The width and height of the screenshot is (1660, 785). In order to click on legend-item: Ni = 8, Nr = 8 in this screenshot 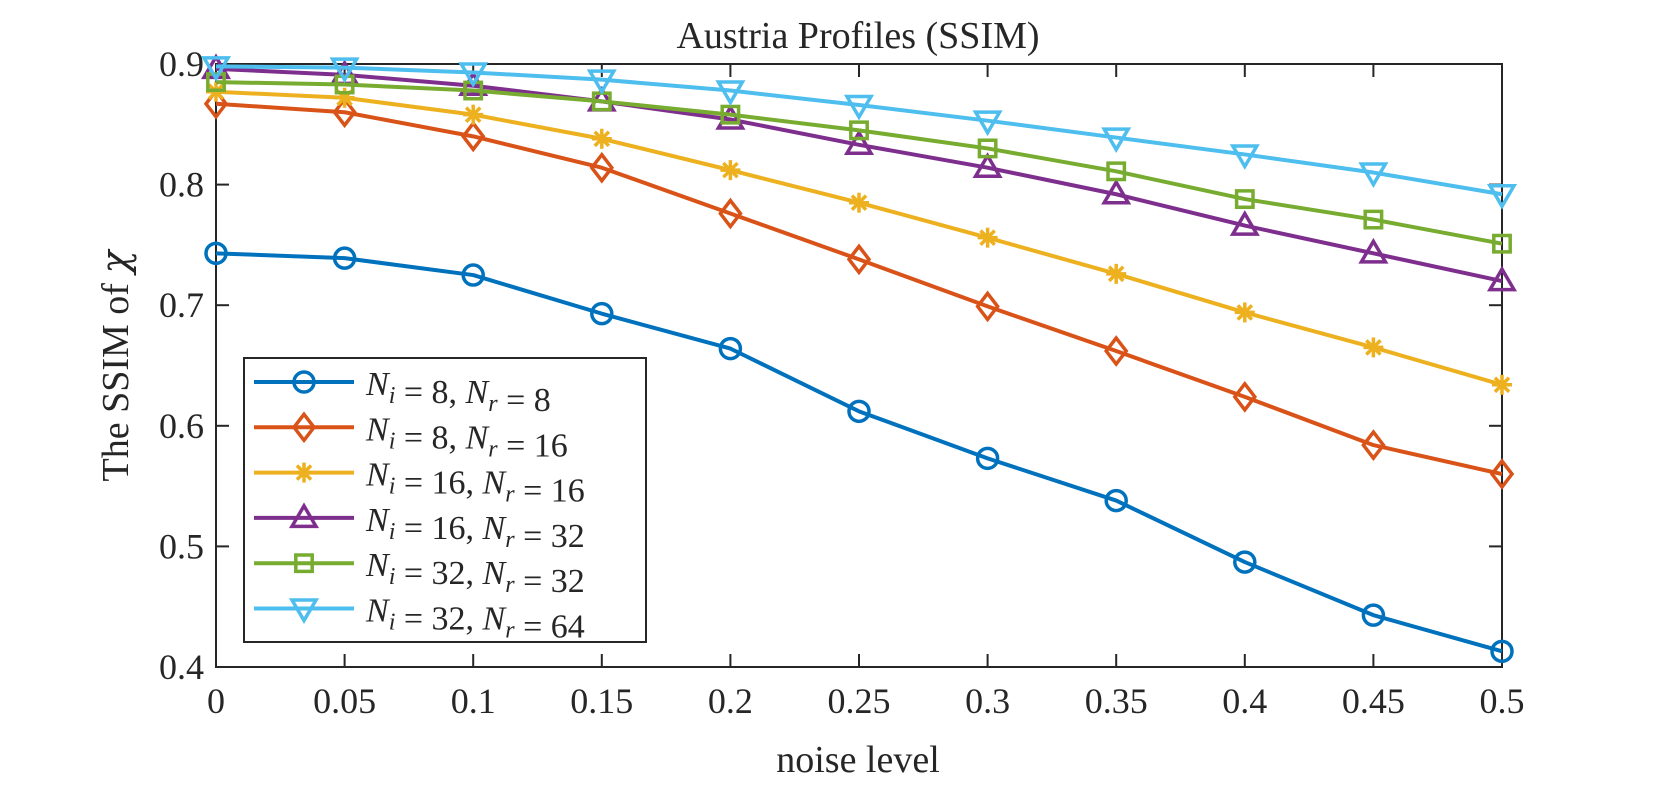, I will do `click(402, 392)`.